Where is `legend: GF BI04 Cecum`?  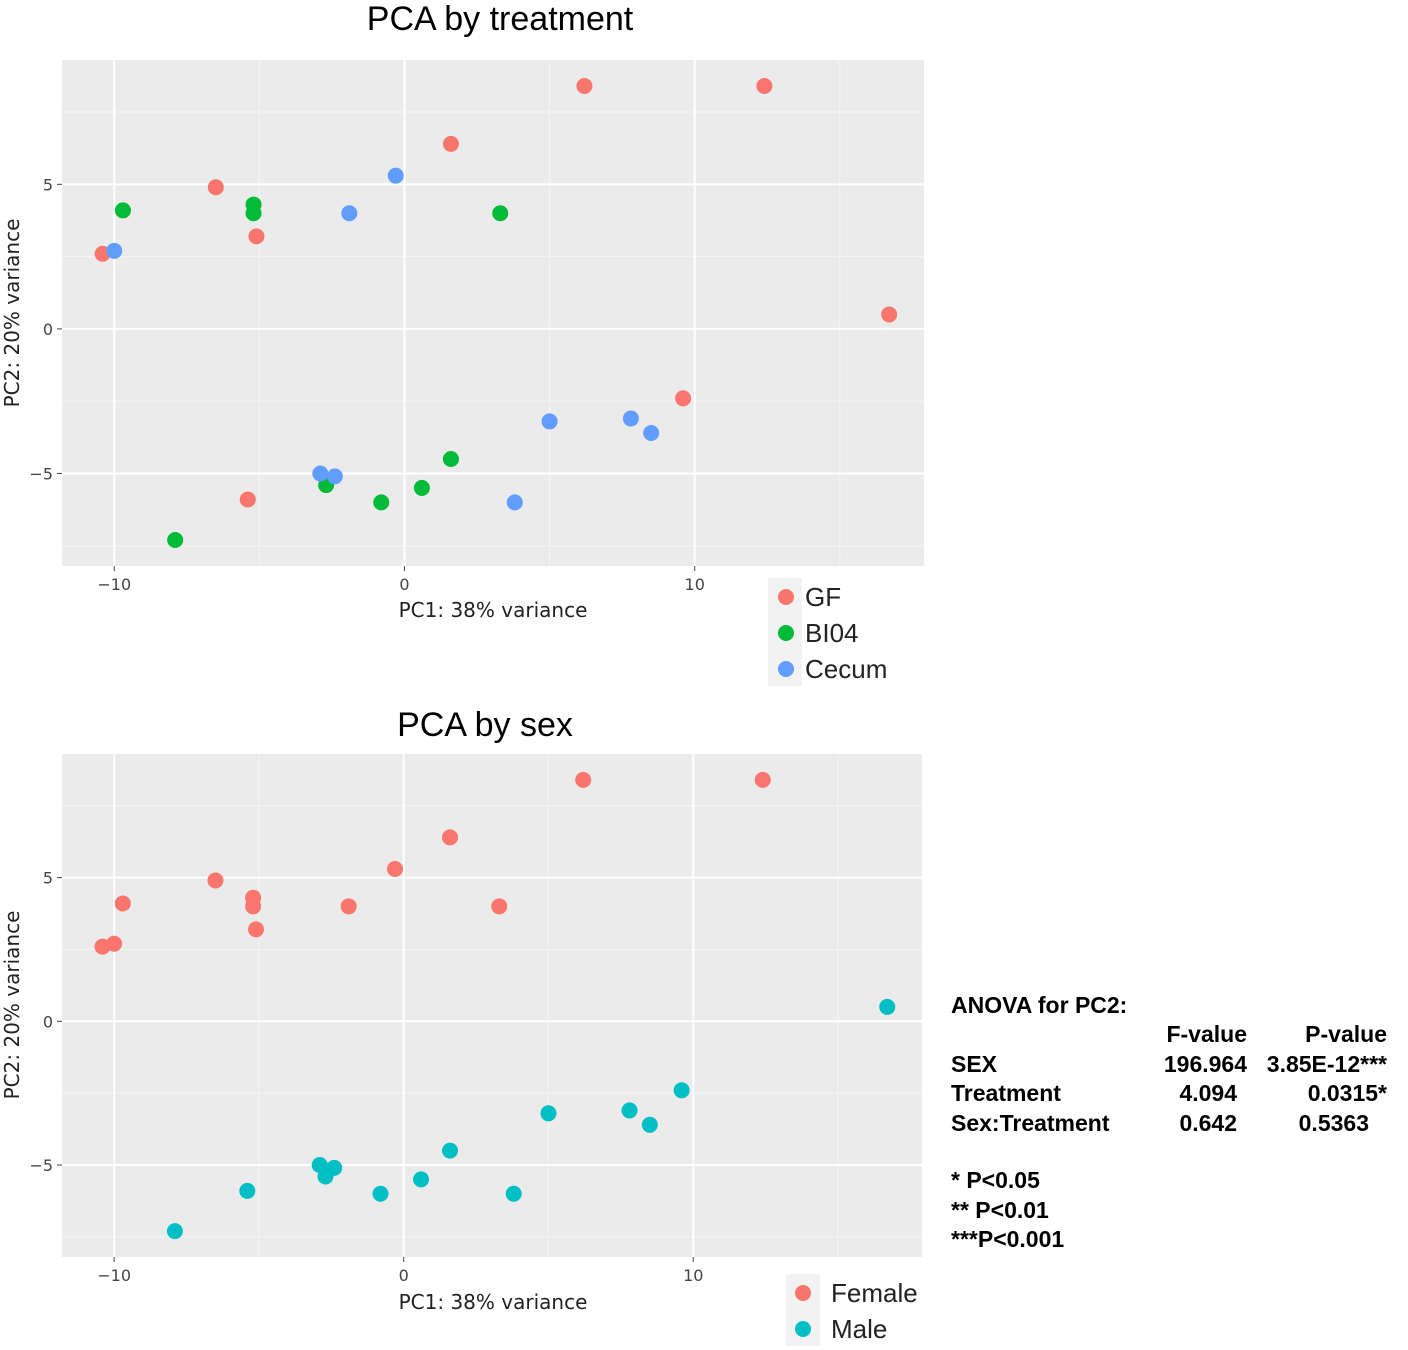
legend: GF BI04 Cecum is located at coordinates (827, 632).